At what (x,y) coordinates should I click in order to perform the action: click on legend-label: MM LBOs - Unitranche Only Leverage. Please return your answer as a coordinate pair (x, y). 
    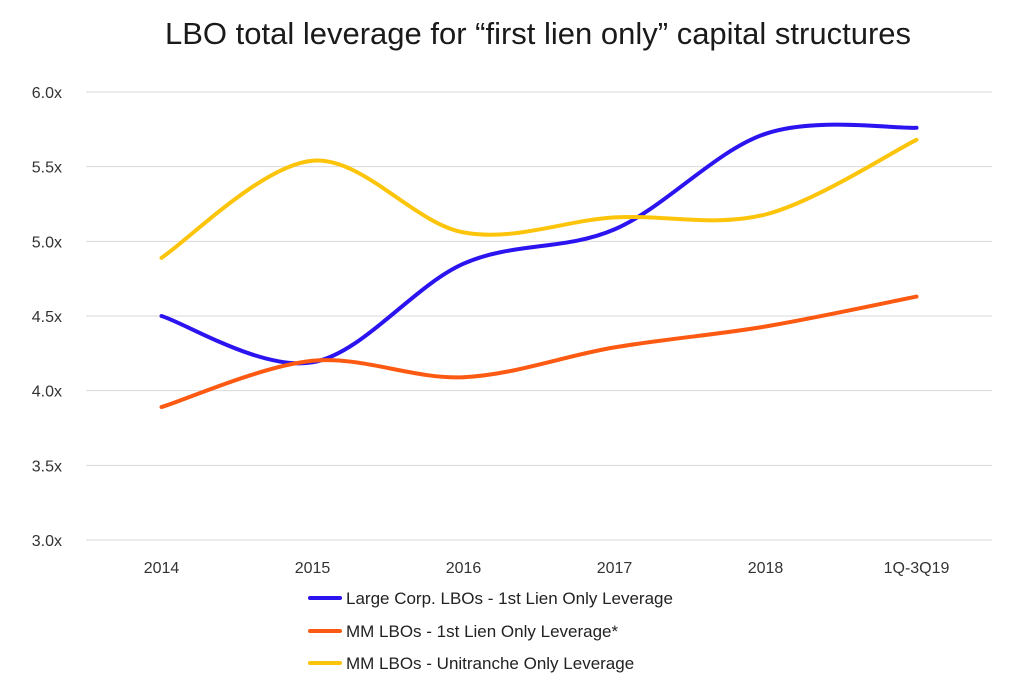
    Looking at the image, I should click on (490, 663).